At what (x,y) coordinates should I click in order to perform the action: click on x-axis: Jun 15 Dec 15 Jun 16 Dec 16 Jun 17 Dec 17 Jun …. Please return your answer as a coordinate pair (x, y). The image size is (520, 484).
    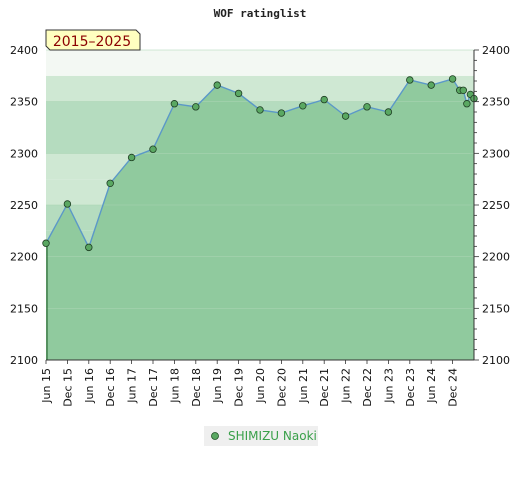
    Looking at the image, I should click on (257, 383).